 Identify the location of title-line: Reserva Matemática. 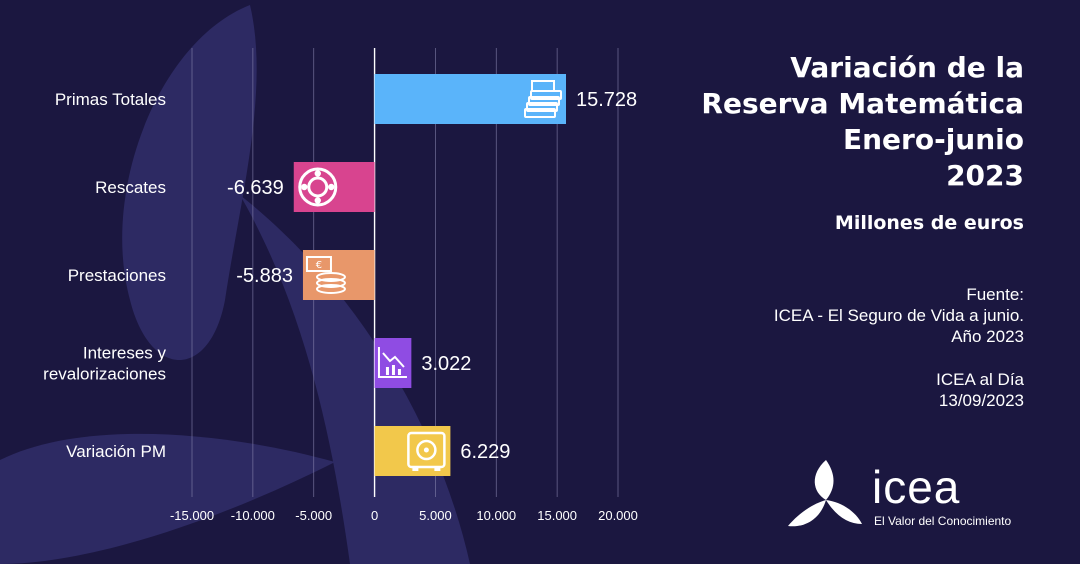
(862, 103).